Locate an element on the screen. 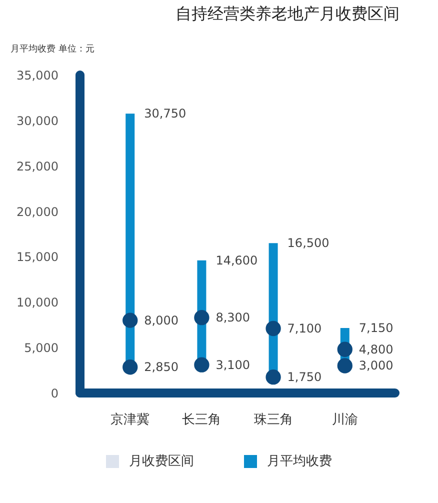  annotation: 30,750 is located at coordinates (165, 113).